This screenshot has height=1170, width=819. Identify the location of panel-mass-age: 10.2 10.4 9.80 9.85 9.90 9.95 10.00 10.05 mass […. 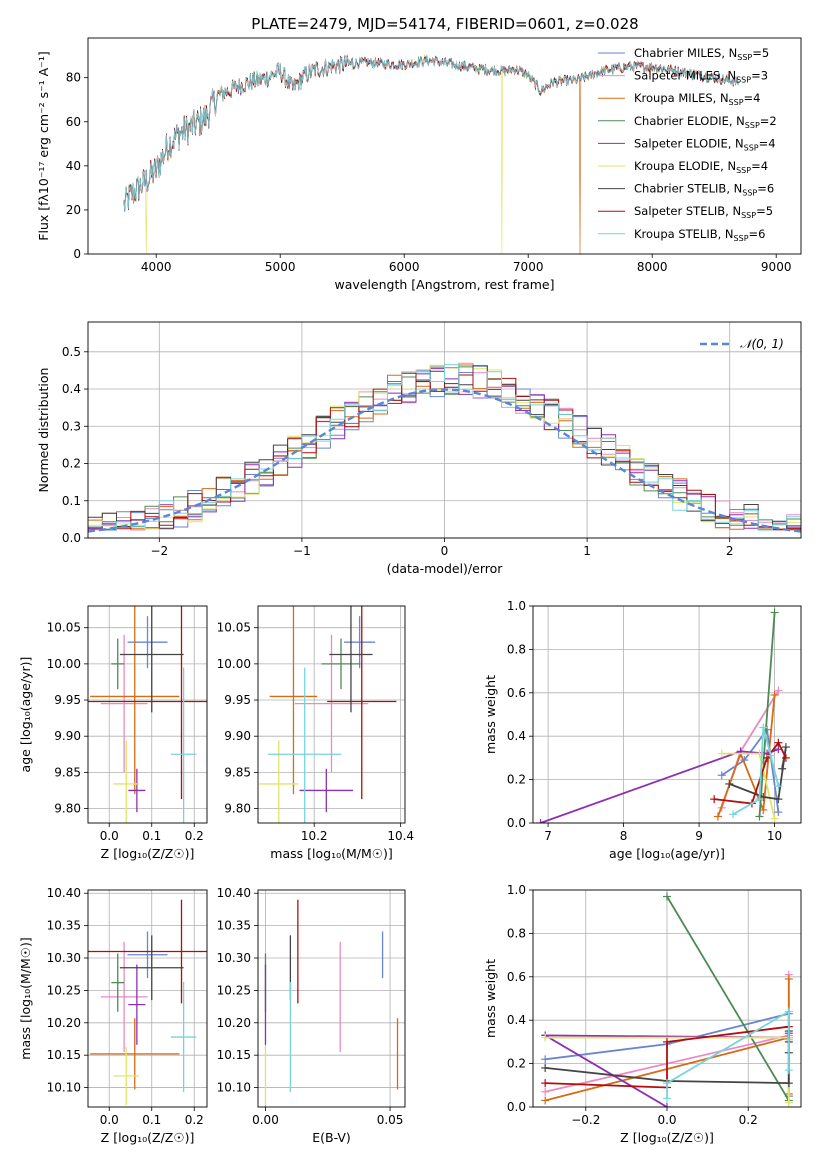
(315, 733).